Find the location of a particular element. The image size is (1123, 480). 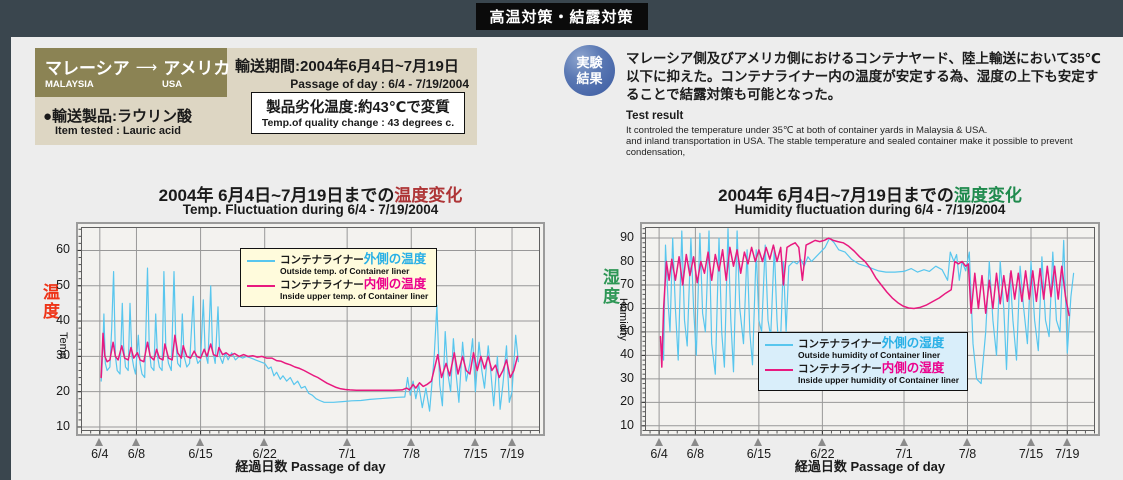

temp-title-prefix: 2004年 6月4日~7月19日までの is located at coordinates (276, 195).